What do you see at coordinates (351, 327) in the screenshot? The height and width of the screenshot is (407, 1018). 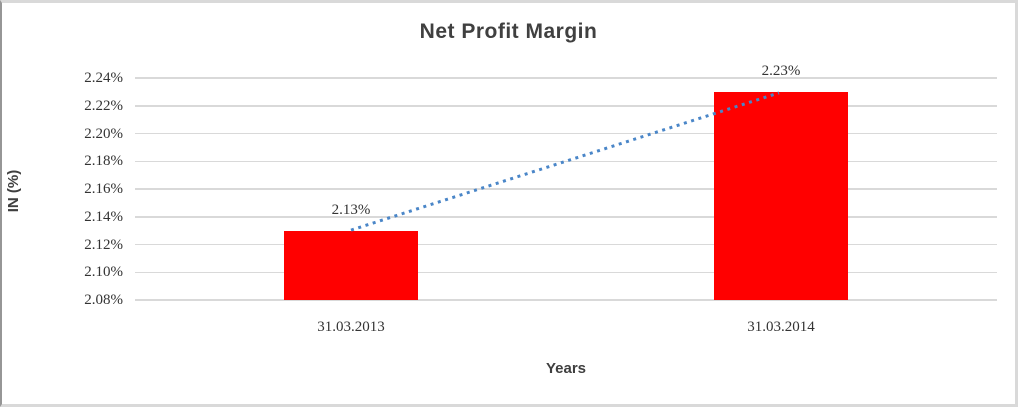 I see `category-label: 31.03.2013` at bounding box center [351, 327].